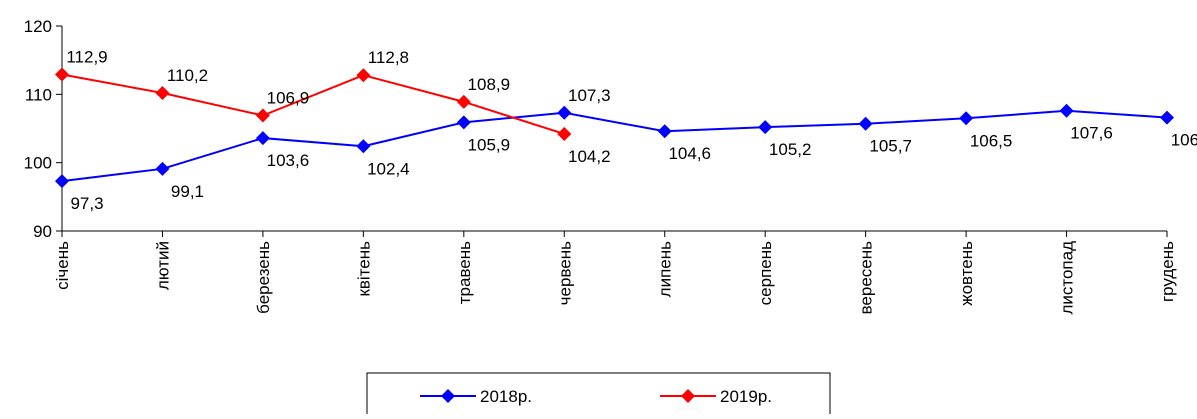  I want to click on data-label: 105,7, so click(890, 146).